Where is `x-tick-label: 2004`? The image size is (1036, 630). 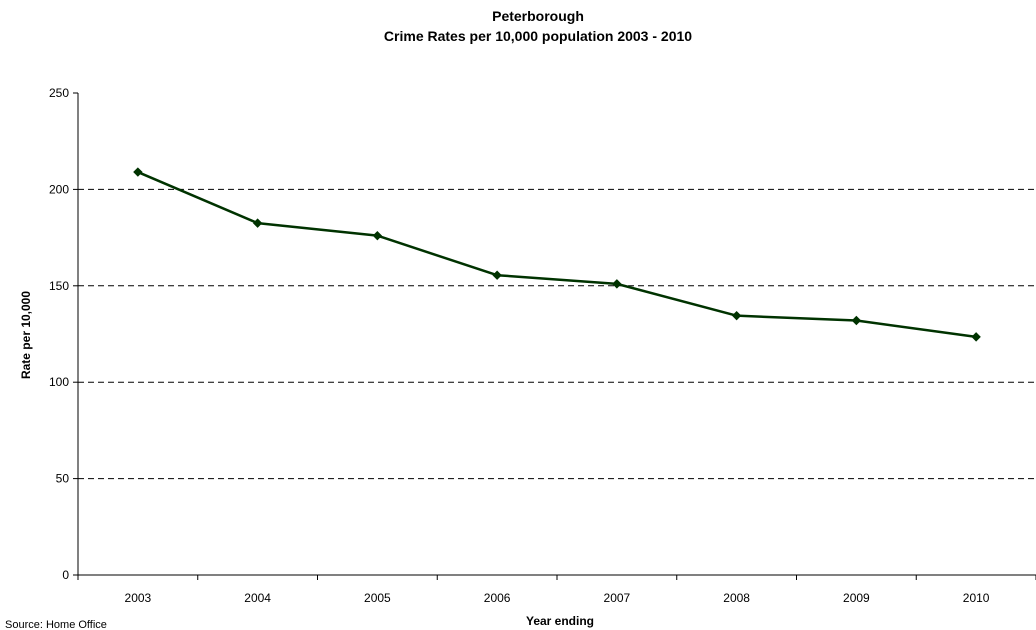
x-tick-label: 2004 is located at coordinates (257, 598).